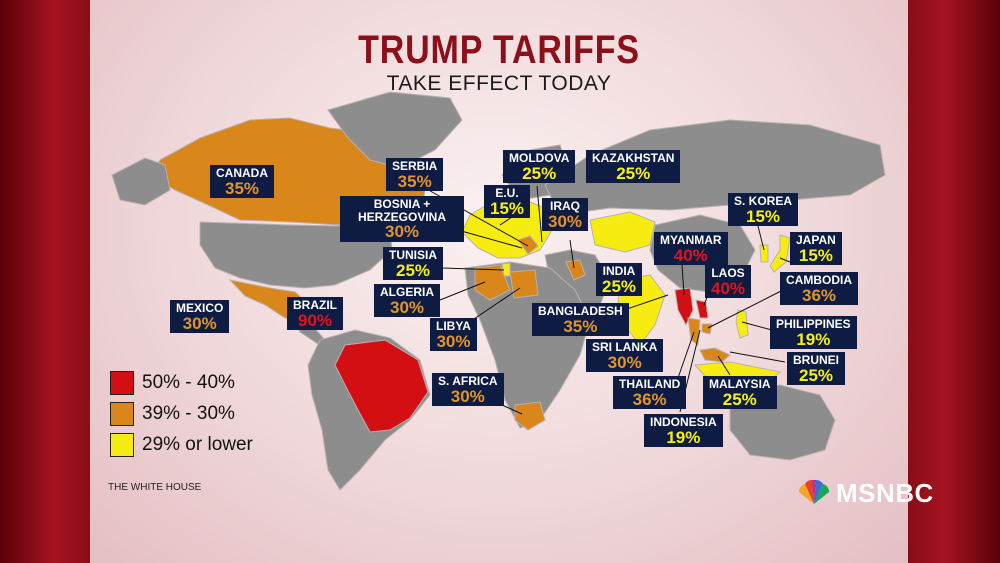  I want to click on label-libya-rate: 30%, so click(453, 341).